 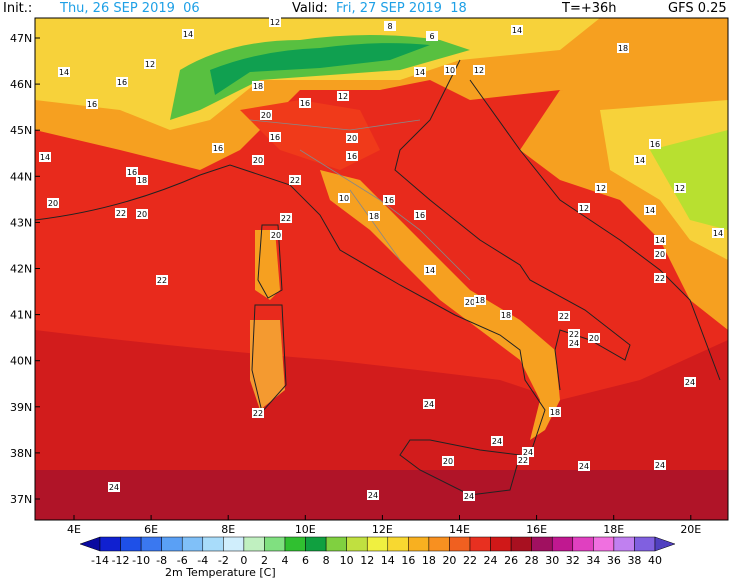 What do you see at coordinates (264, 560) in the screenshot?
I see `colorbar-label: 2` at bounding box center [264, 560].